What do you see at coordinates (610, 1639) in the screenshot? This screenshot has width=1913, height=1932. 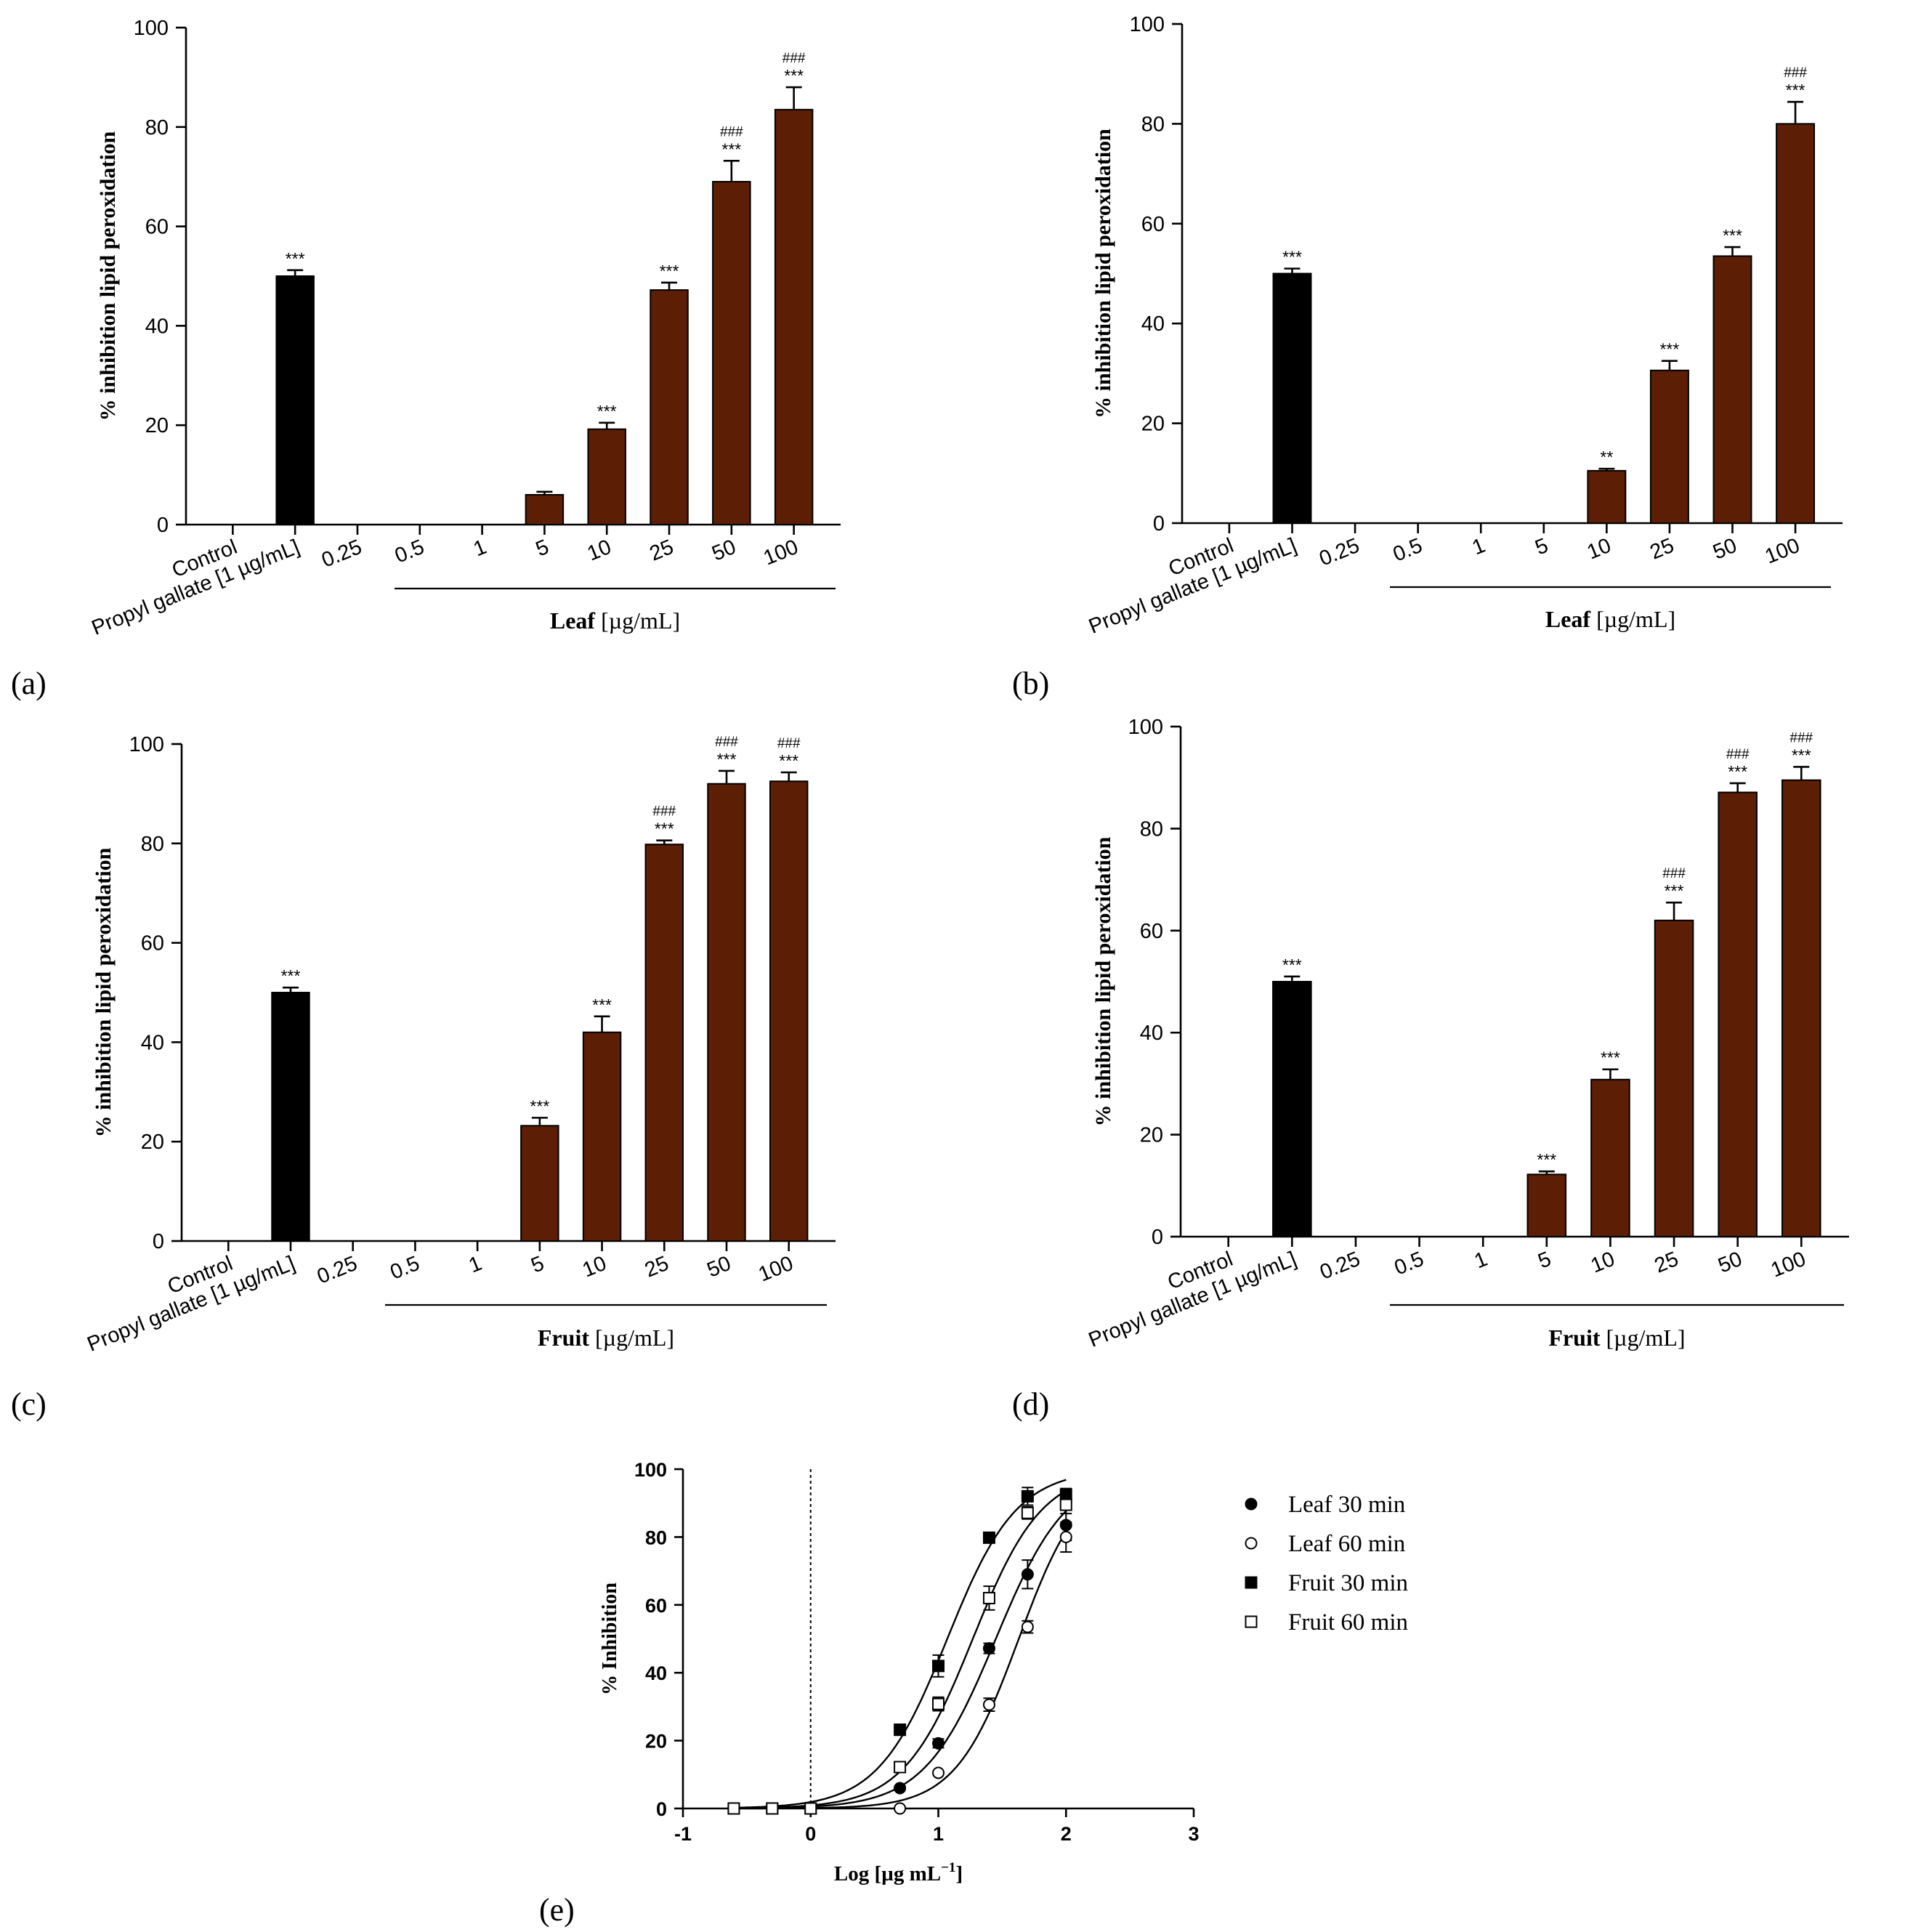 I see `y-axis-label: % Inhibition` at bounding box center [610, 1639].